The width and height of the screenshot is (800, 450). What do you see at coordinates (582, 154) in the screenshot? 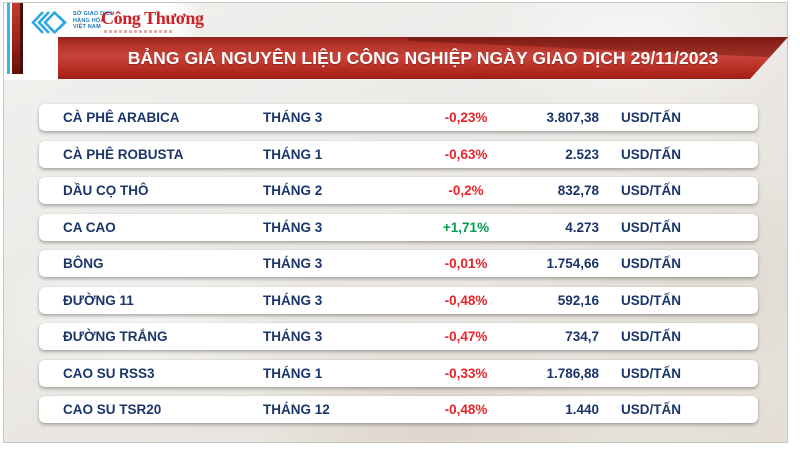
I see `price-cell: 2.523` at bounding box center [582, 154].